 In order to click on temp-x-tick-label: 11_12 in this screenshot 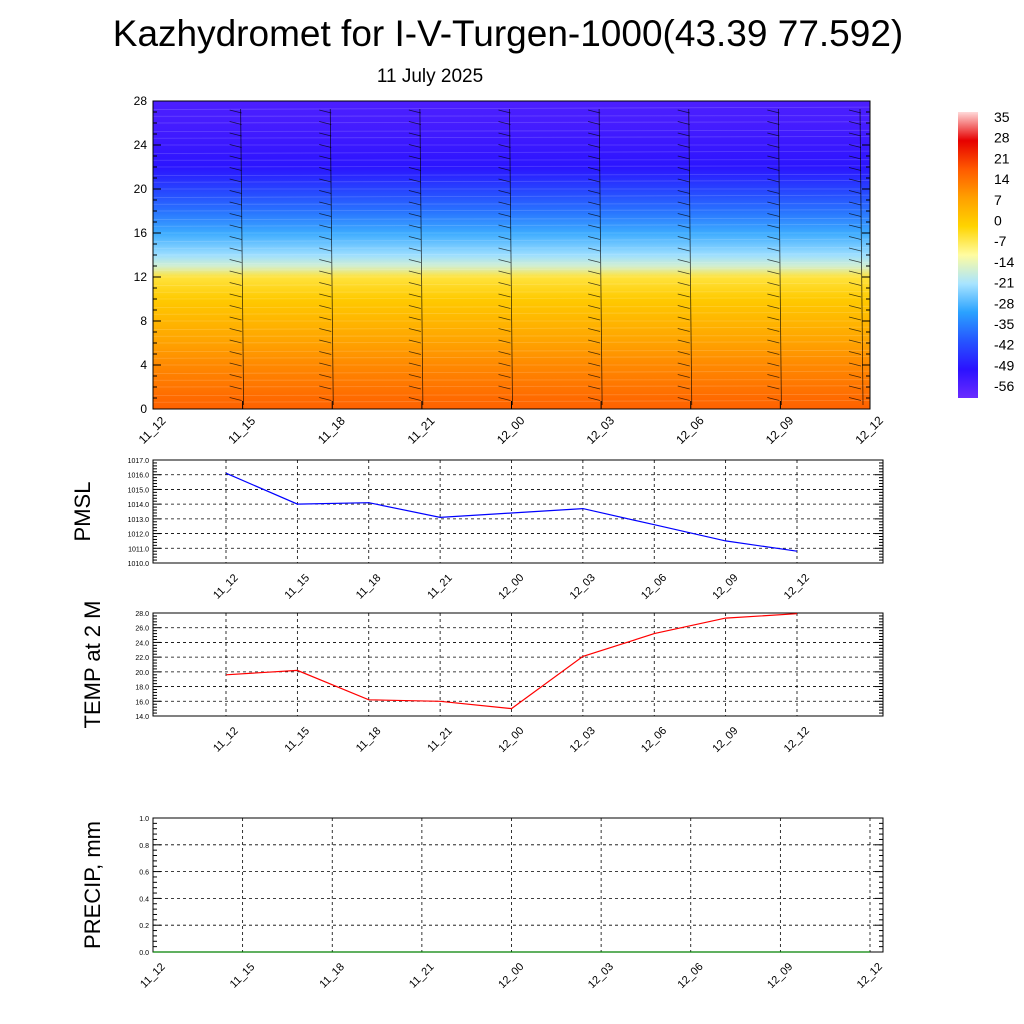, I will do `click(226, 740)`.